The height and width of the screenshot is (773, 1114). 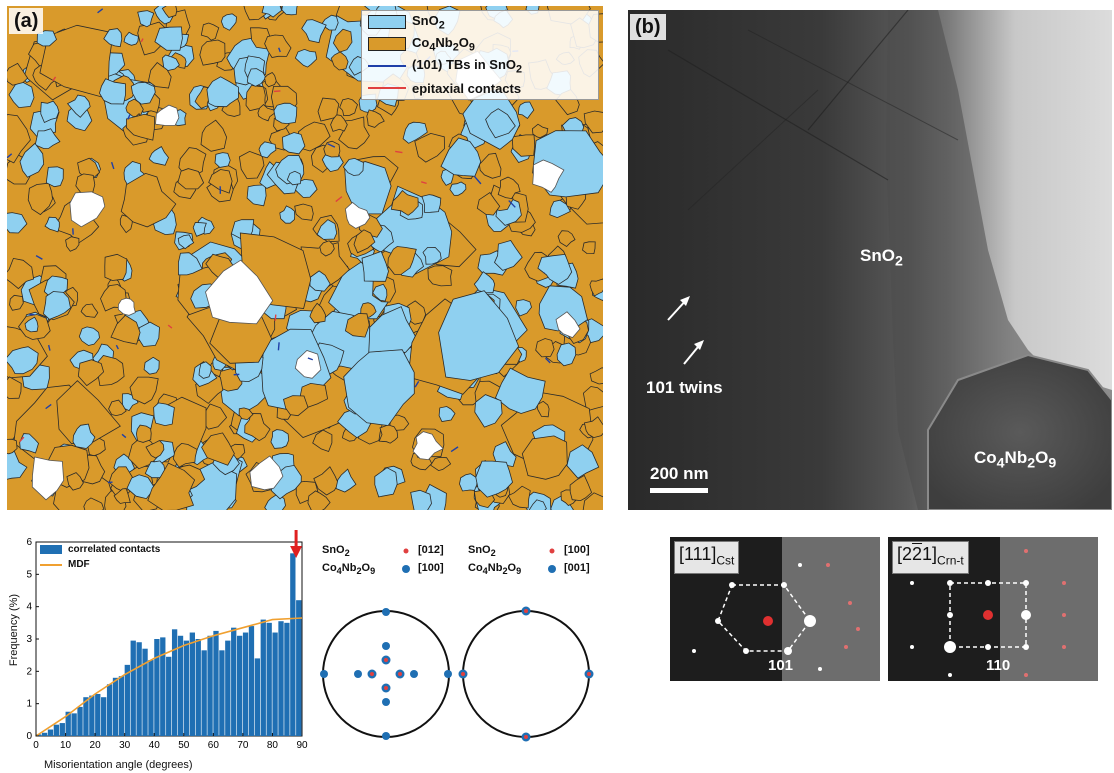 What do you see at coordinates (648, 27) in the screenshot?
I see `panel-b-label: (b)` at bounding box center [648, 27].